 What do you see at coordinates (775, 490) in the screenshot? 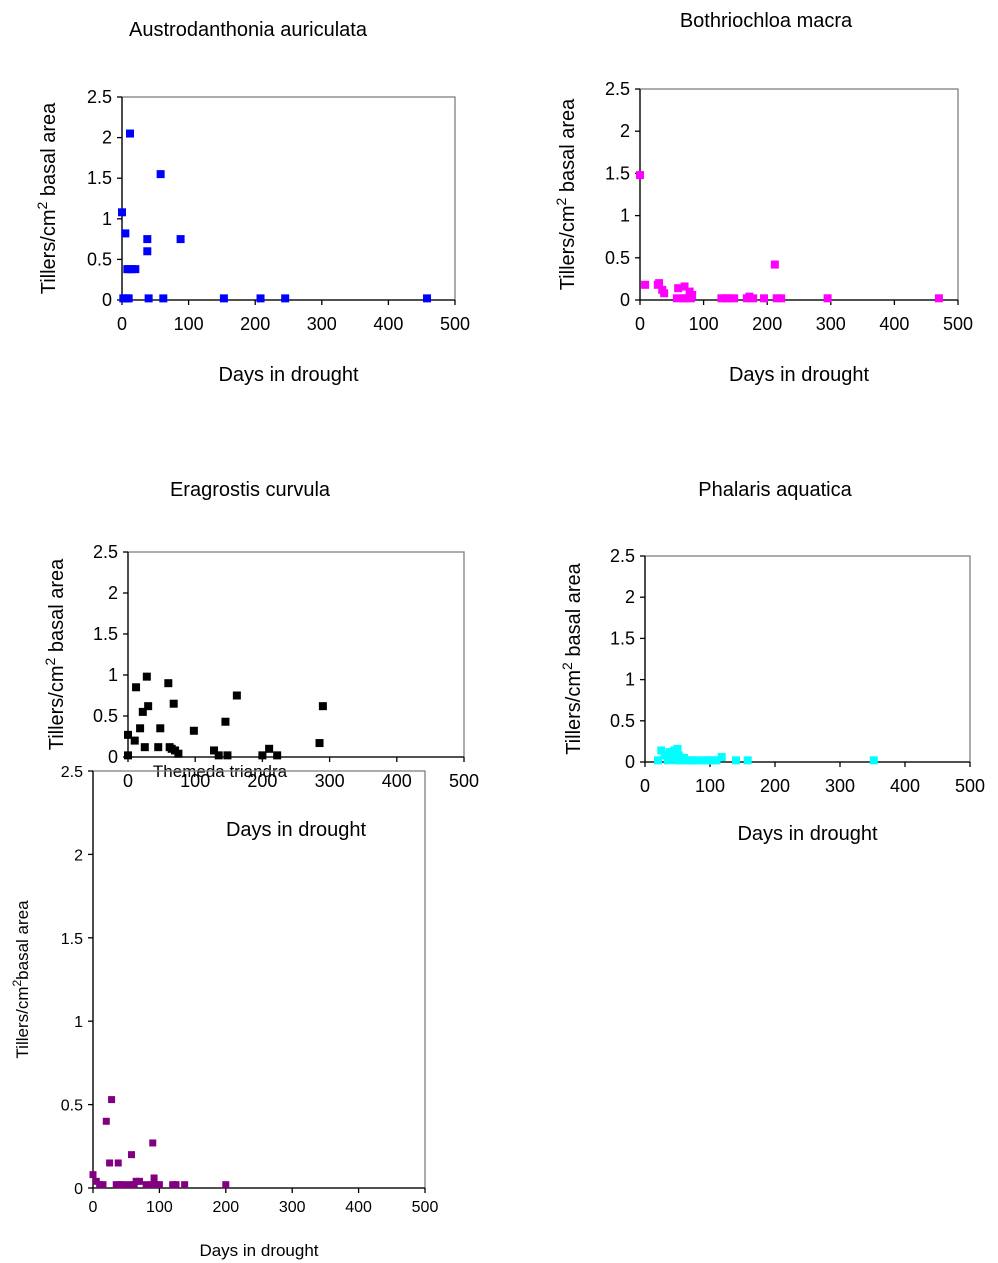
I see `chart-title: Phalaris aquatica` at bounding box center [775, 490].